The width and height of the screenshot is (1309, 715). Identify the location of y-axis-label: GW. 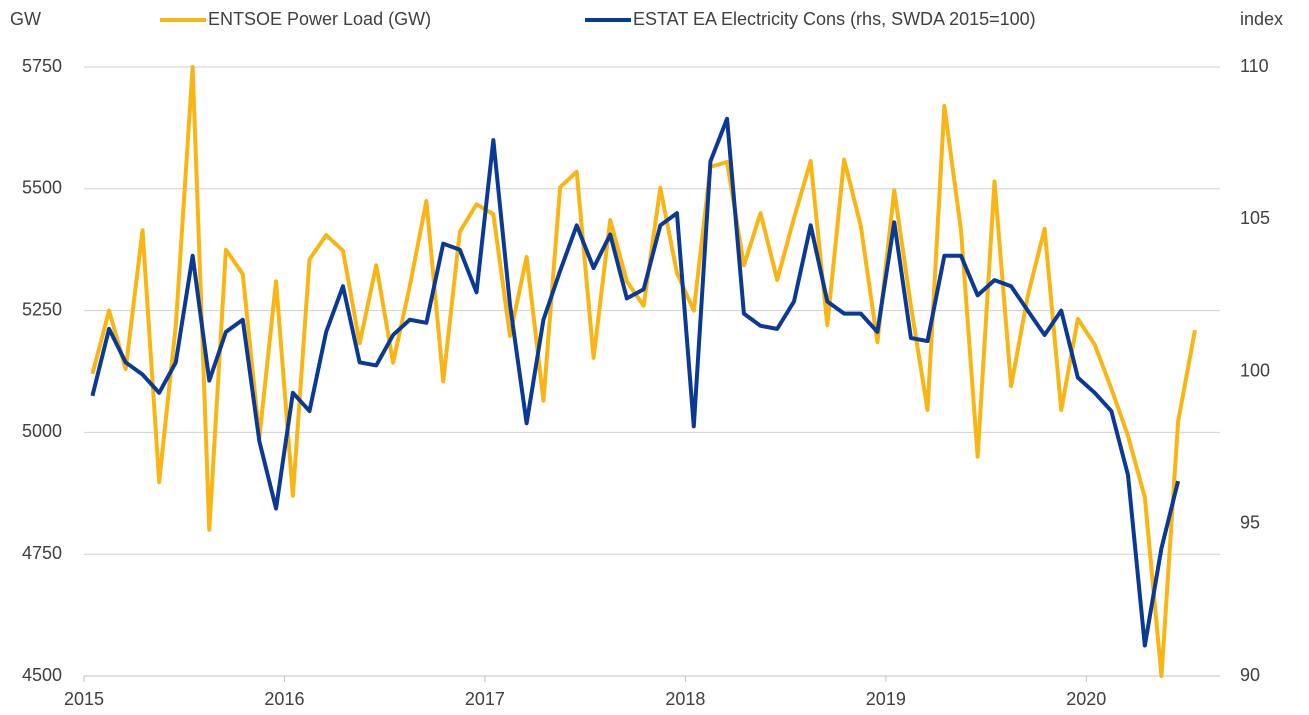
(25, 19).